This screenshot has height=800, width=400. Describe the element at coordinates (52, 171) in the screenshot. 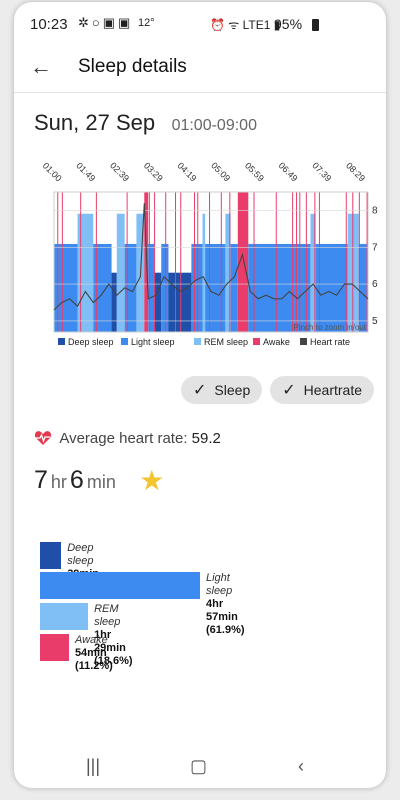

I see `x-tick-label: 01:00` at that location.